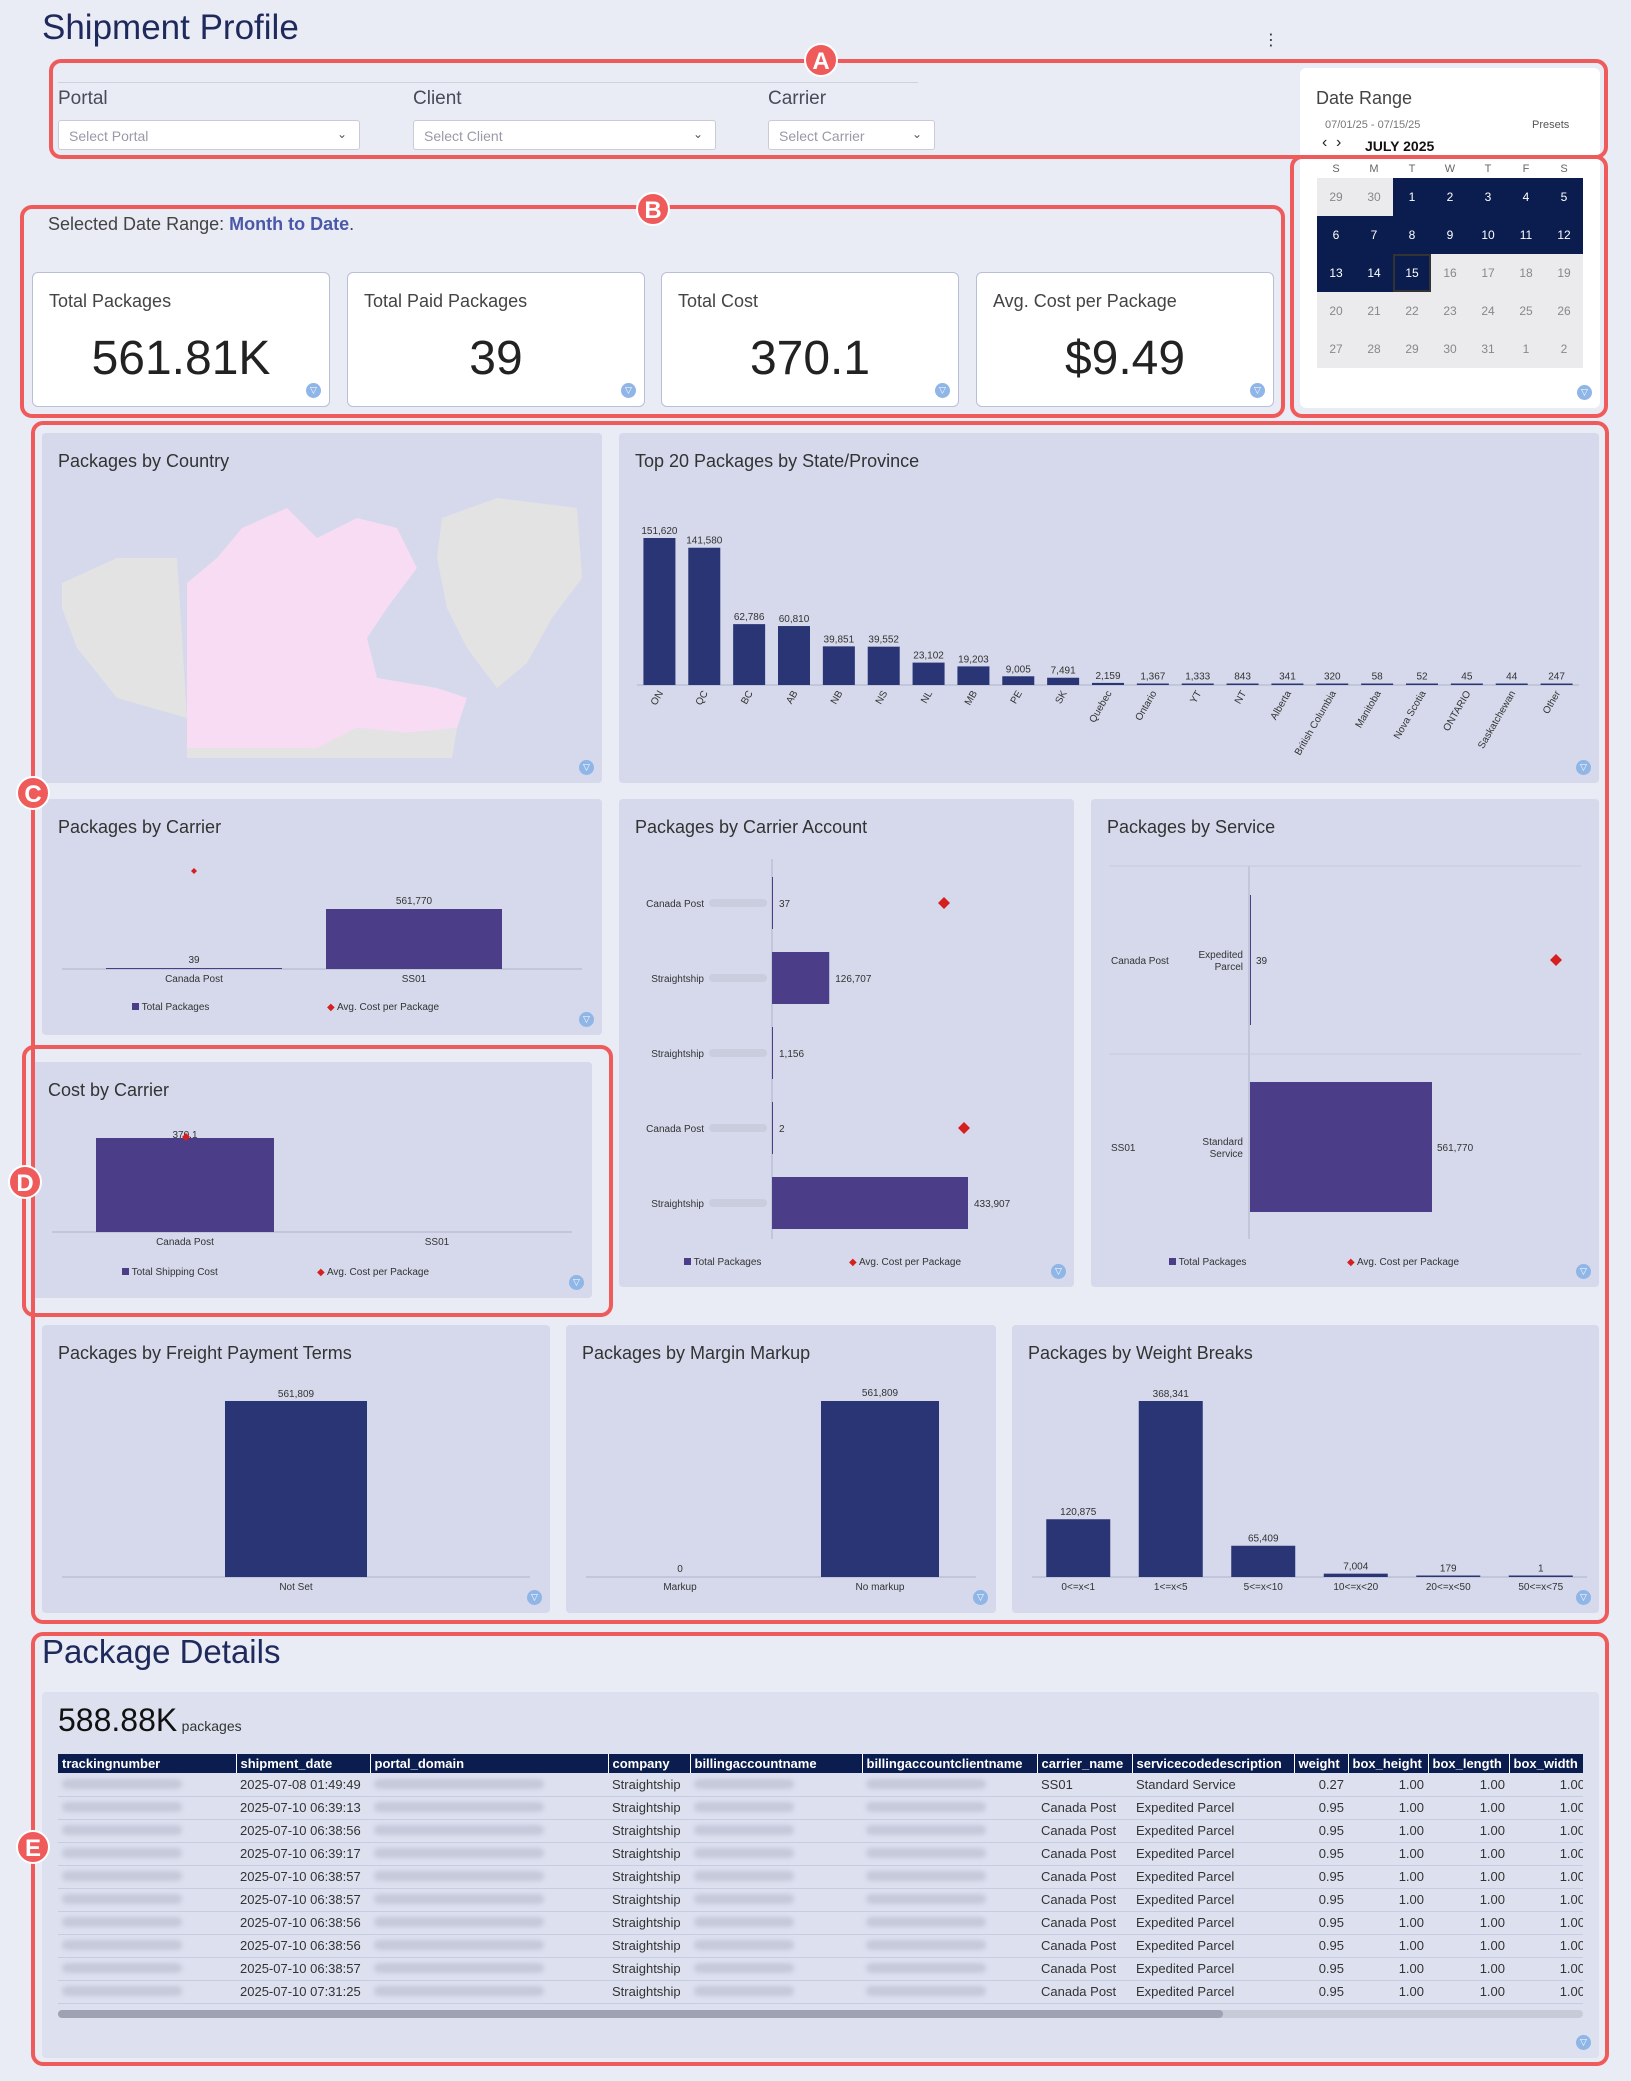  Describe the element at coordinates (1374, 349) in the screenshot. I see `calendar-day: 28` at that location.